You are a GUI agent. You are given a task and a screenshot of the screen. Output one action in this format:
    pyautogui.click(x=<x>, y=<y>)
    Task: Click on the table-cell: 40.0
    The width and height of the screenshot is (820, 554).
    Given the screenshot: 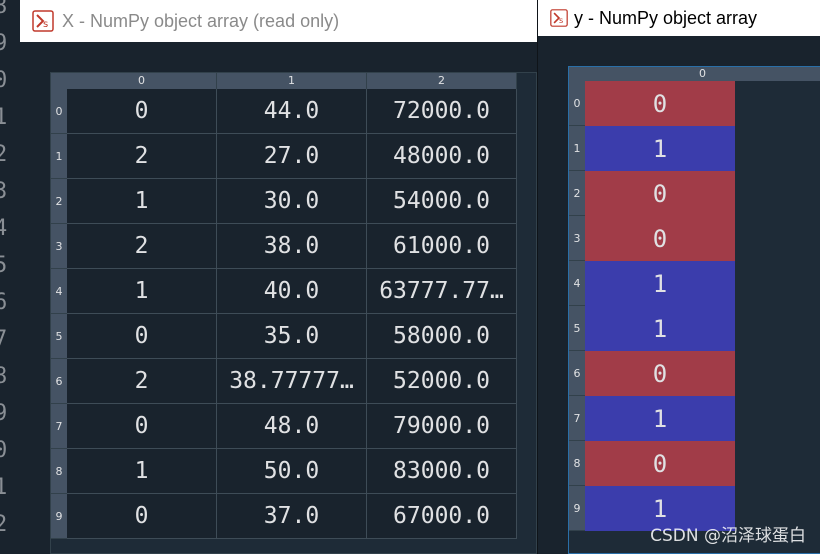 What is the action you would take?
    pyautogui.click(x=292, y=291)
    